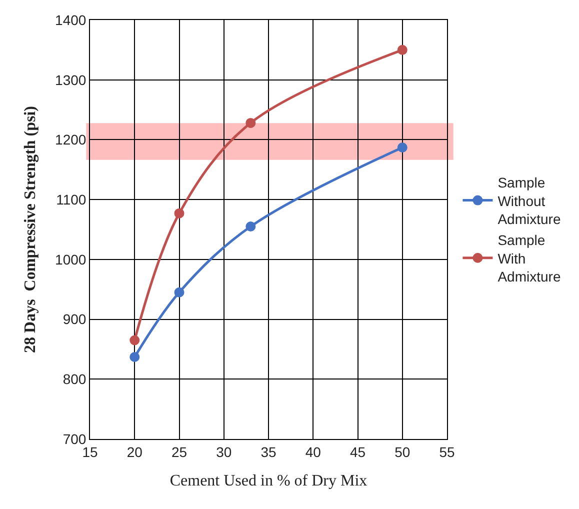 The width and height of the screenshot is (579, 509). What do you see at coordinates (71, 199) in the screenshot?
I see `y-tick-label: 1100` at bounding box center [71, 199].